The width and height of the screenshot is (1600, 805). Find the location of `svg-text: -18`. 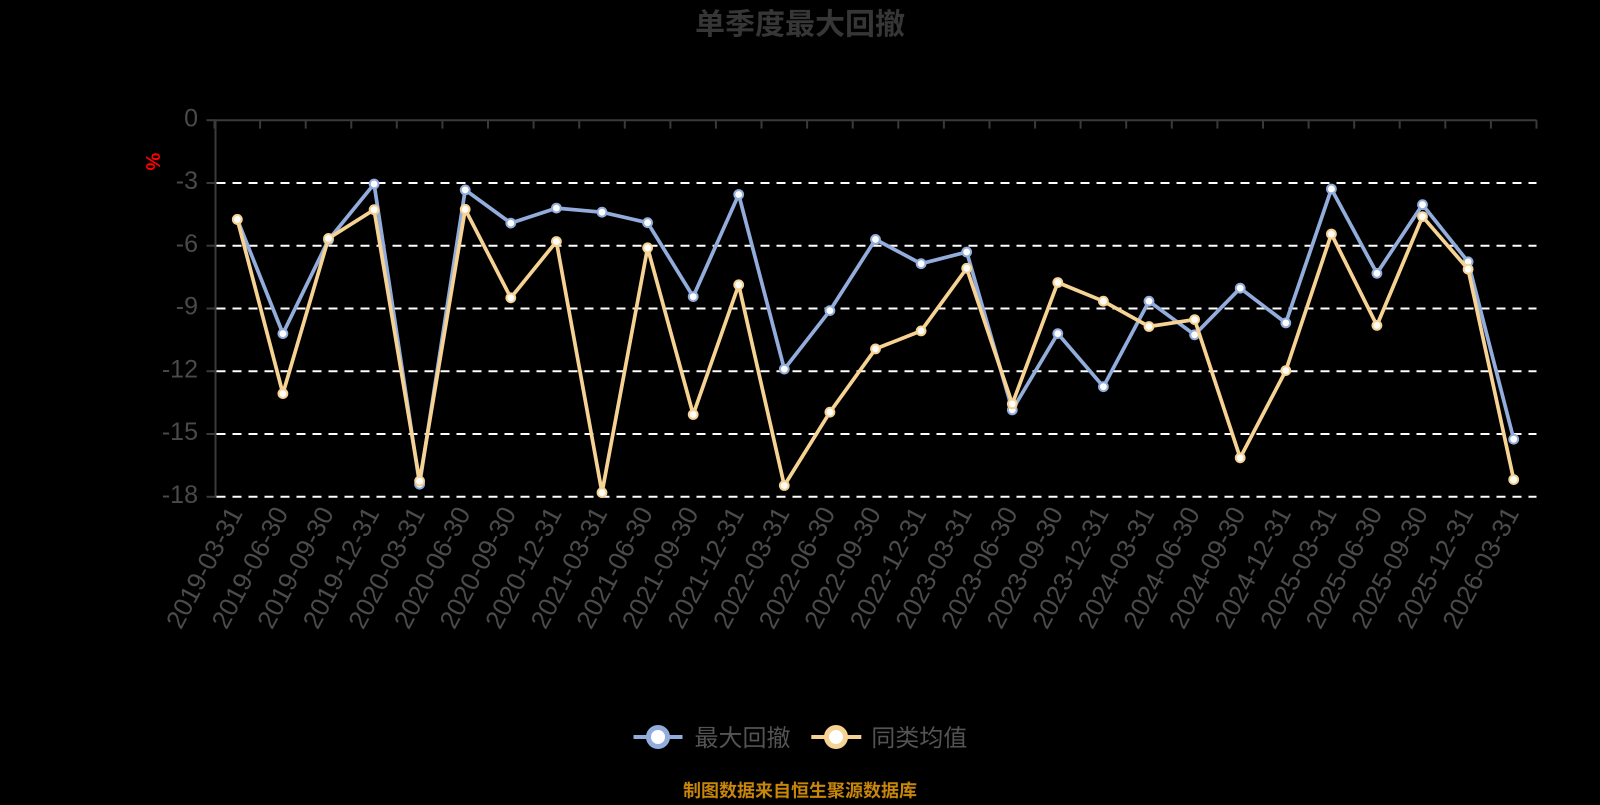

svg-text: -18 is located at coordinates (180, 495).